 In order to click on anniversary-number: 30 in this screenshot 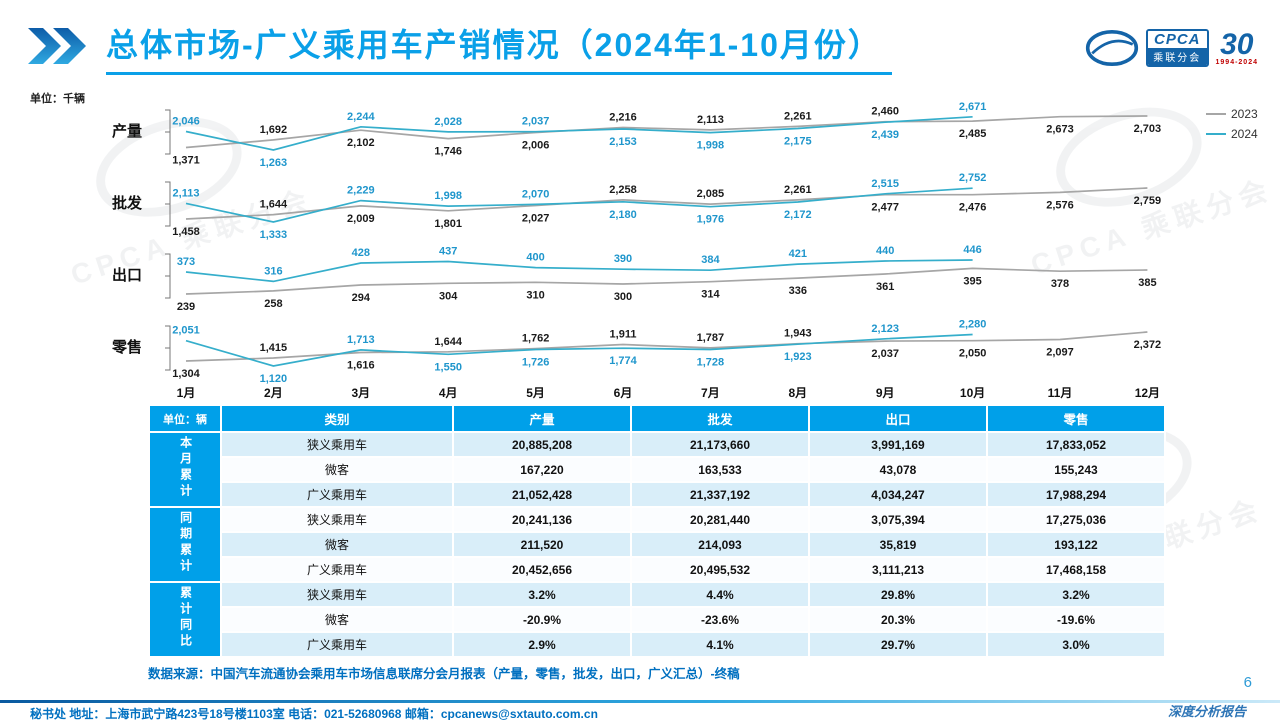, I will do `click(1237, 44)`.